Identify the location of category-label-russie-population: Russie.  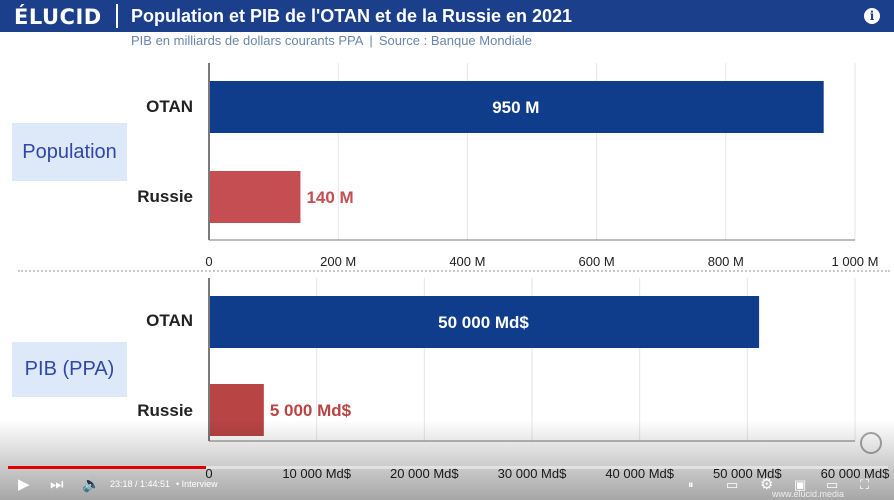
(165, 196).